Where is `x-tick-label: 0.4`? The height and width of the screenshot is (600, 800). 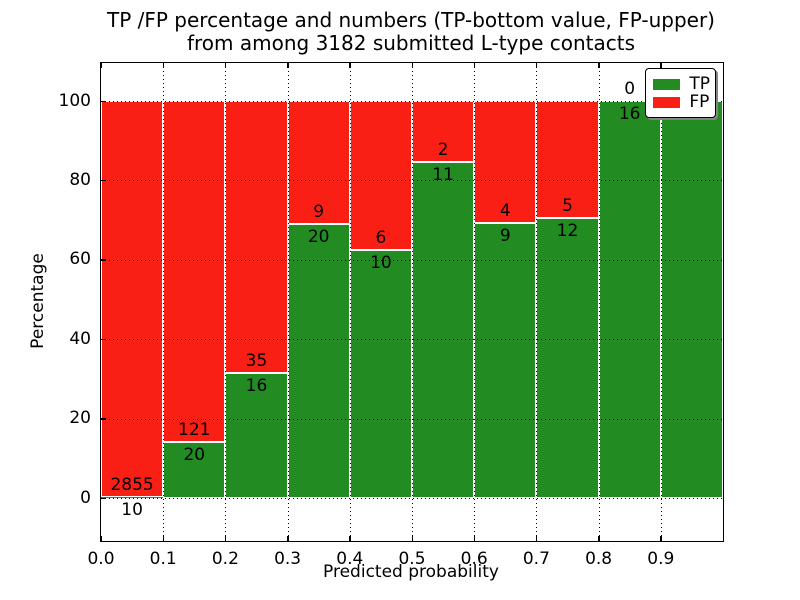
x-tick-label: 0.4 is located at coordinates (350, 559).